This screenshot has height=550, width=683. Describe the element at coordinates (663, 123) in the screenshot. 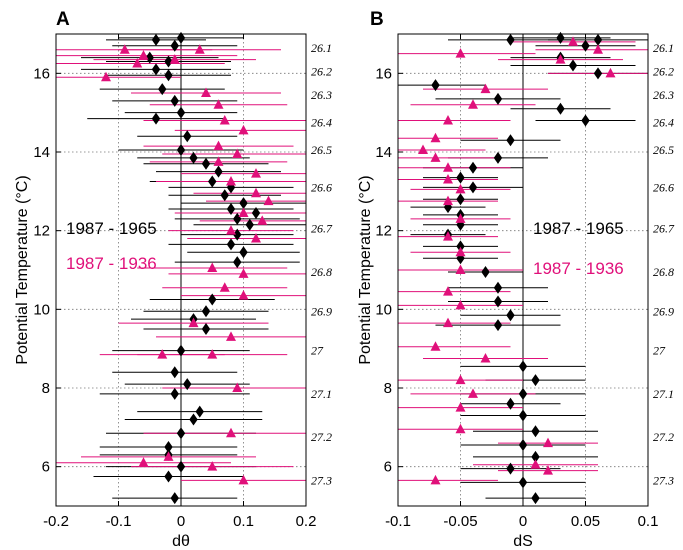

I see `density-label: 26.4` at that location.